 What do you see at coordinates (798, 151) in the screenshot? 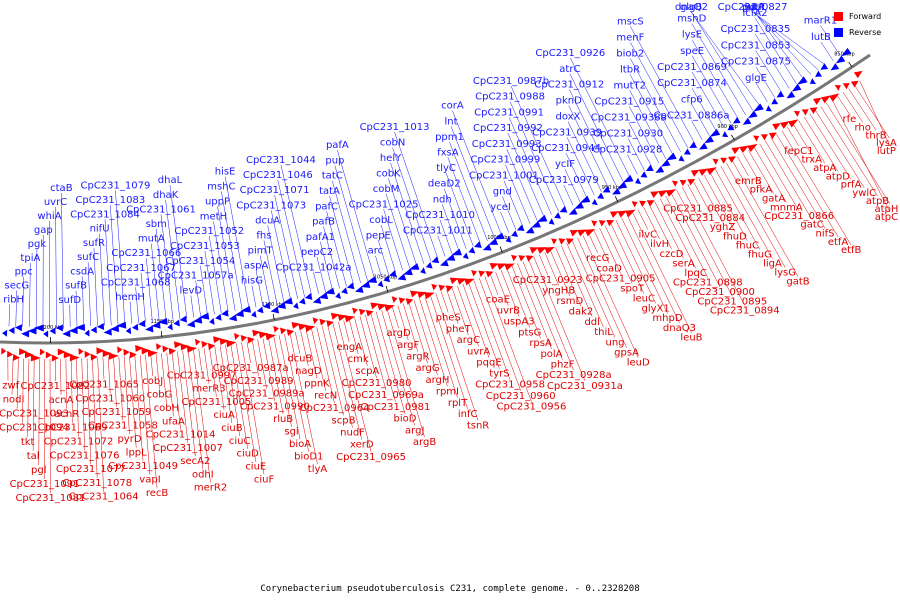
I see `forward-gene-label: fepC1` at bounding box center [798, 151].